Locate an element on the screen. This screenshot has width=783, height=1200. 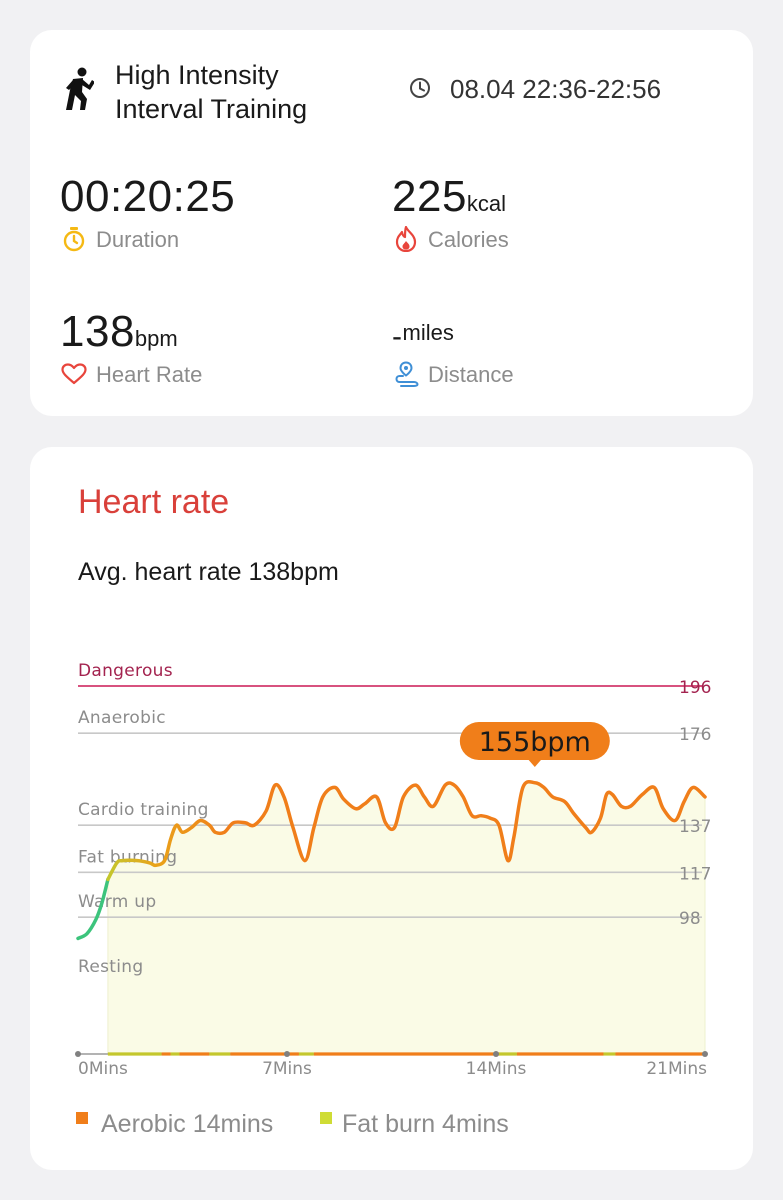
heart-rate-value: 138 is located at coordinates (97, 331).